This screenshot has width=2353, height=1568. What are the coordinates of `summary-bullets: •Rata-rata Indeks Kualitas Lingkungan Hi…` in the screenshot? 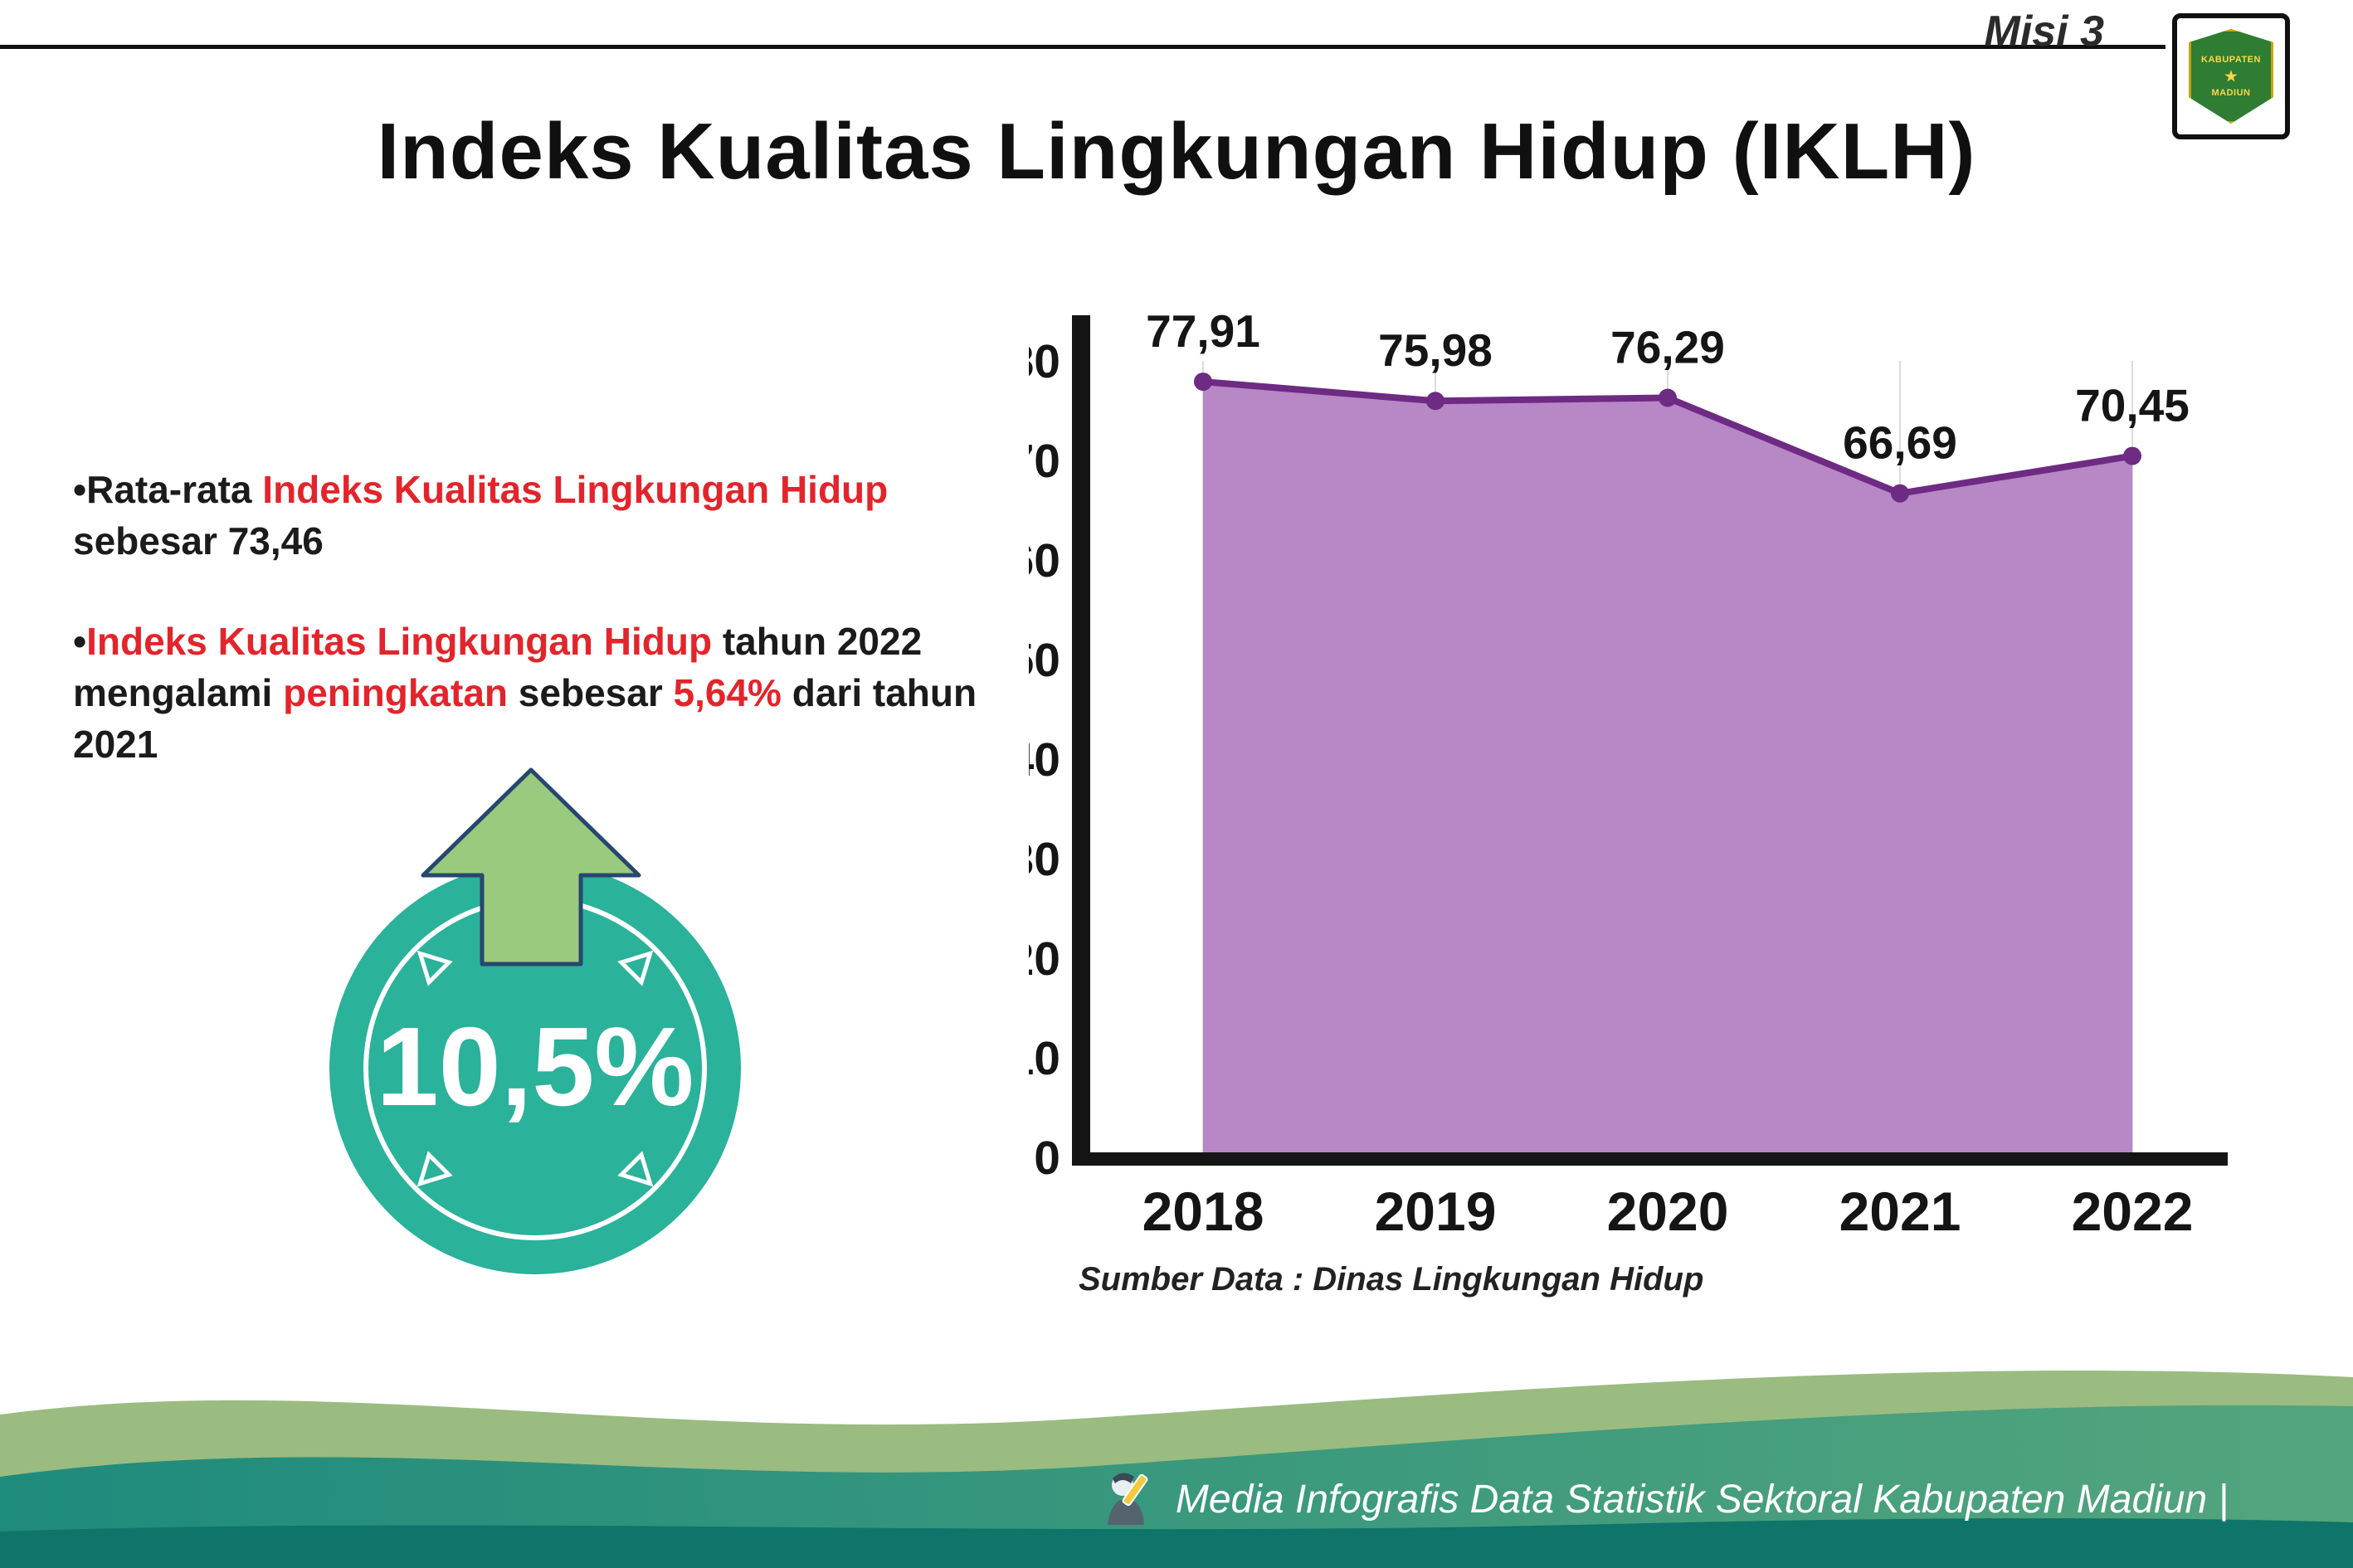 It's located at (529, 642).